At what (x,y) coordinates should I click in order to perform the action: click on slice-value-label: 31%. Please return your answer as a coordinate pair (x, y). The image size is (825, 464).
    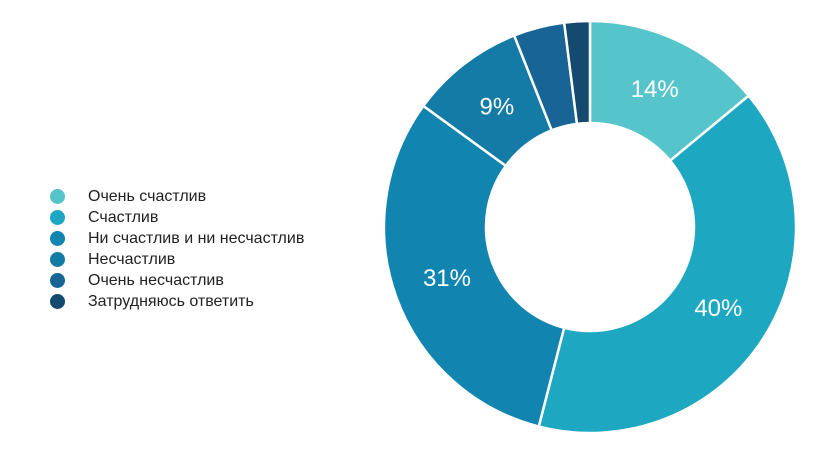
    Looking at the image, I should click on (447, 278).